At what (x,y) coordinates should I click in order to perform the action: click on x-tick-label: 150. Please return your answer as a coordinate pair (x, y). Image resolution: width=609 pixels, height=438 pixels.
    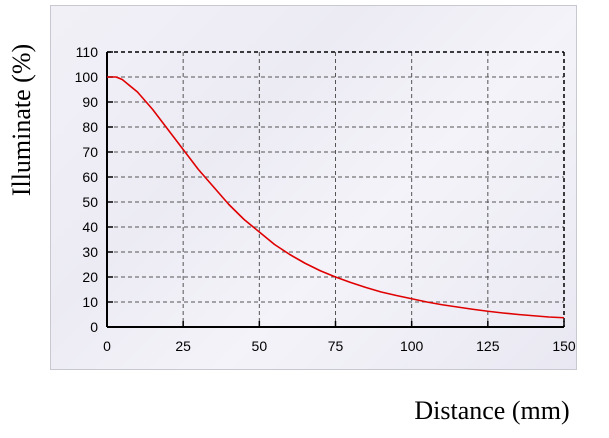
    Looking at the image, I should click on (564, 346).